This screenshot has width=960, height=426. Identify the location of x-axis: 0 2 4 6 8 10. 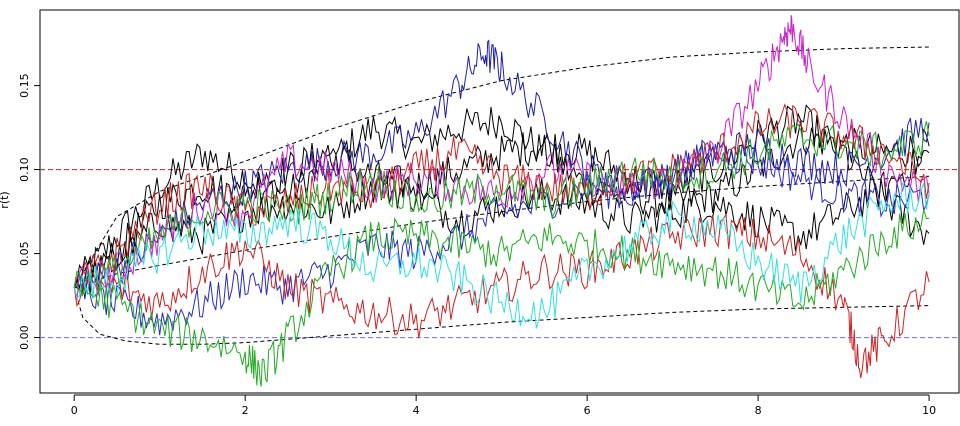
(503, 405).